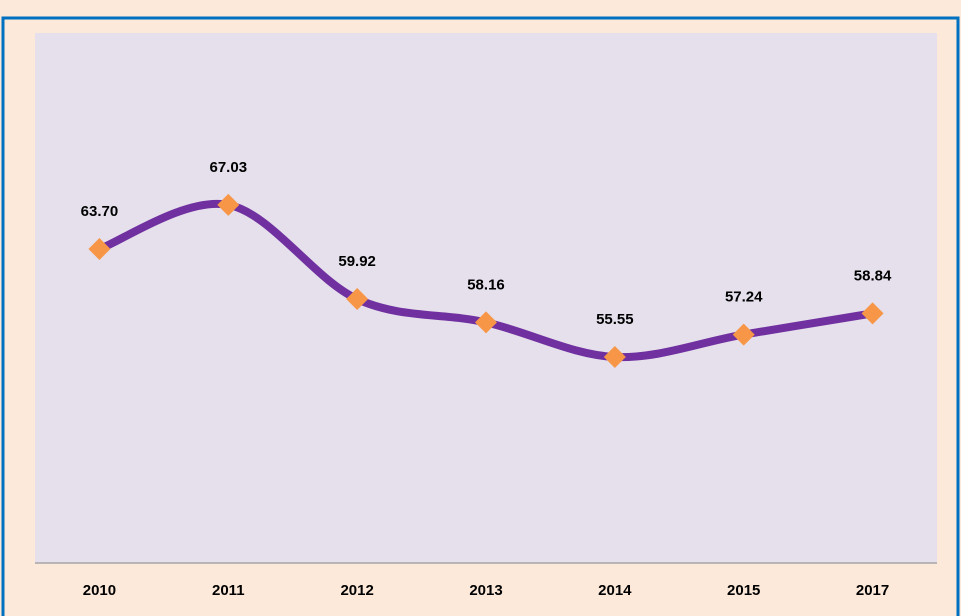 This screenshot has height=616, width=961. Describe the element at coordinates (615, 319) in the screenshot. I see `data-label: 55.55` at that location.